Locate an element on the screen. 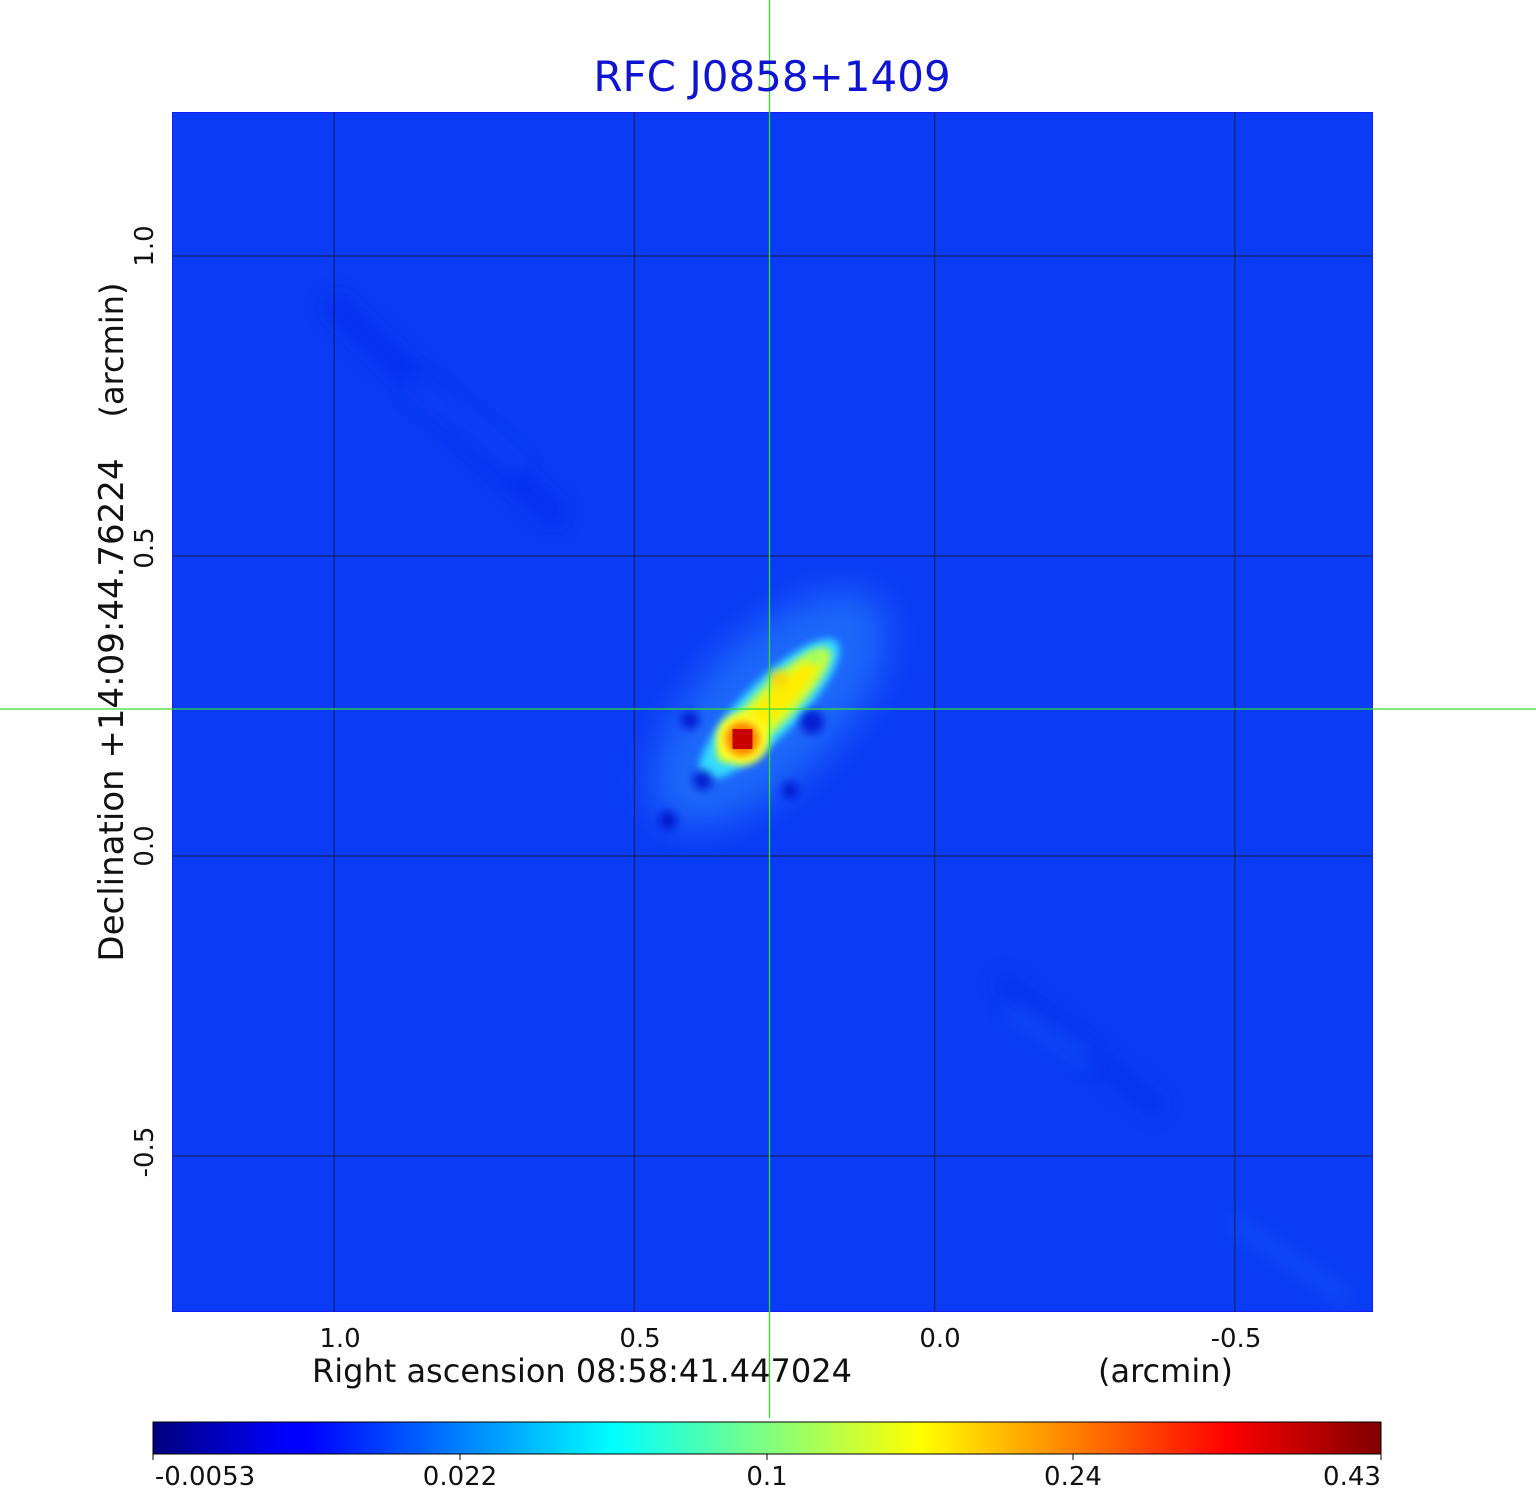 The image size is (1536, 1511). x-tick-label: 1.0 is located at coordinates (340, 1339).